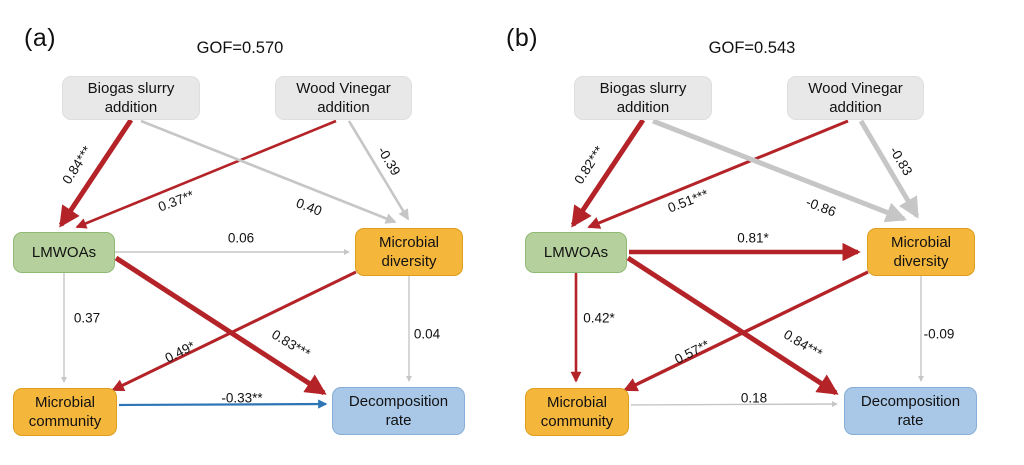 The width and height of the screenshot is (1024, 465). Describe the element at coordinates (427, 334) in the screenshot. I see `edge-coefficient-diversity-to-decomposition: 0.04` at that location.